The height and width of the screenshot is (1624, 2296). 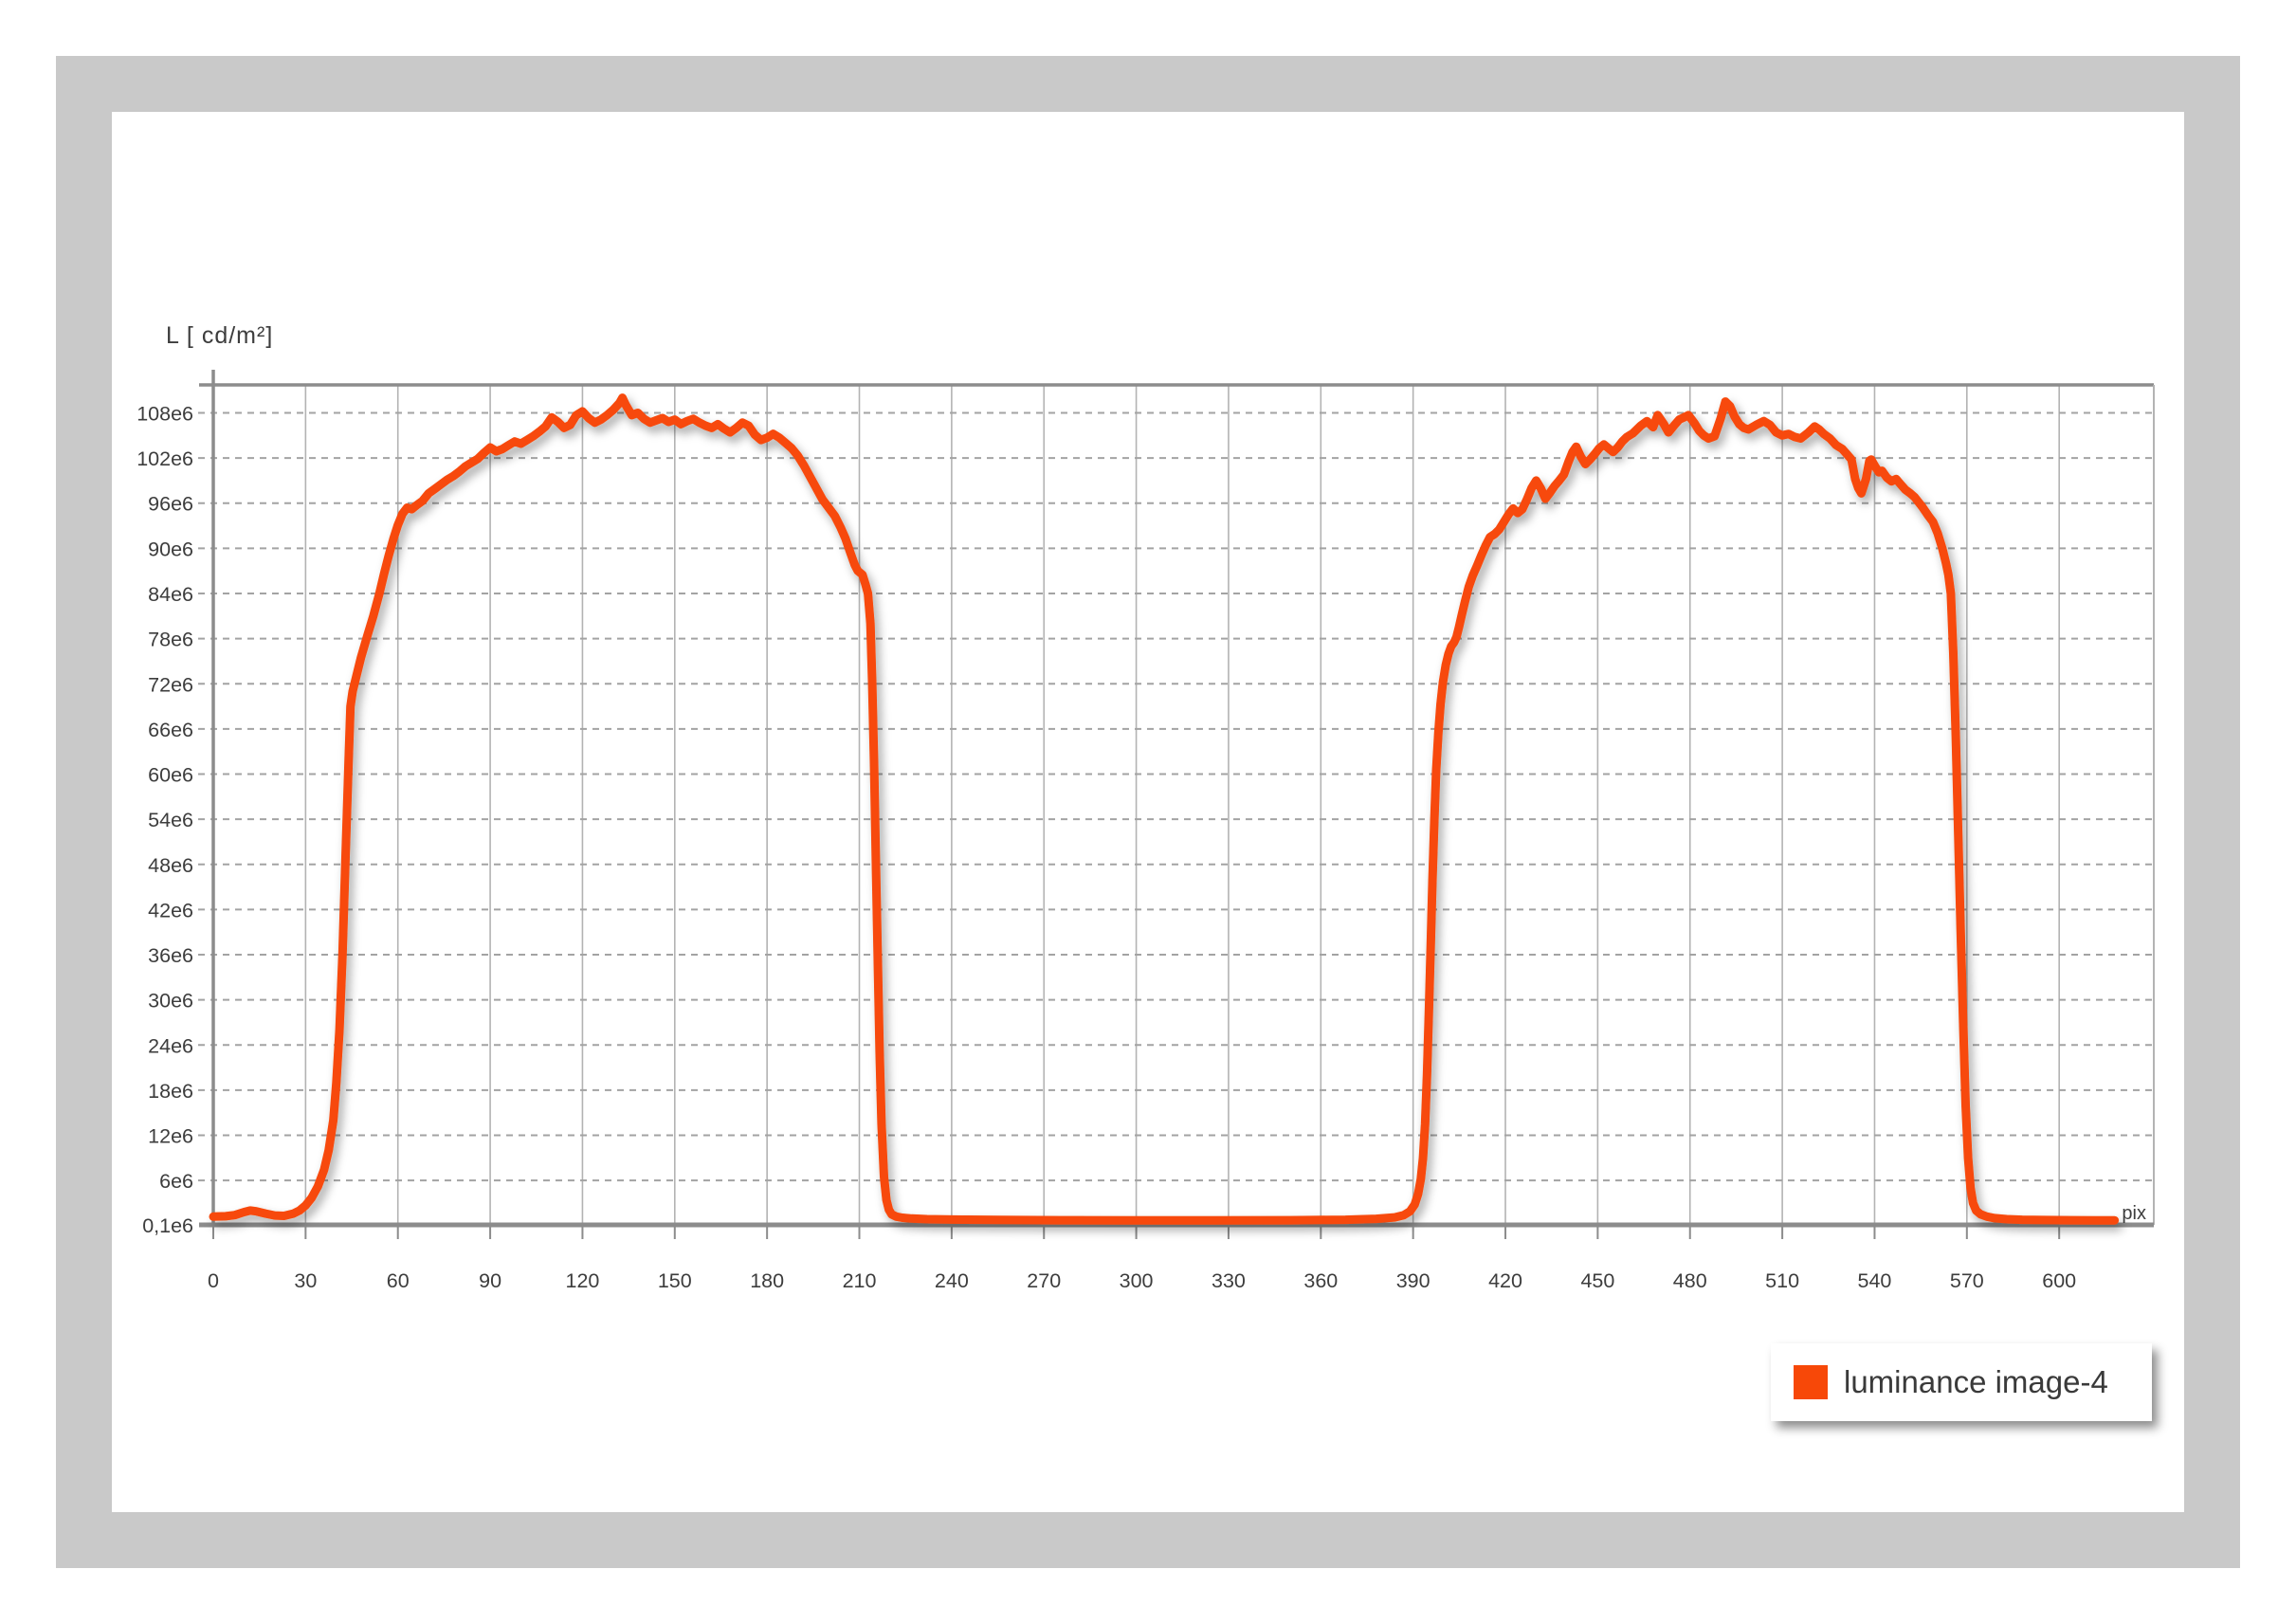 What do you see at coordinates (170, 594) in the screenshot?
I see `y-tick-label: 84e6` at bounding box center [170, 594].